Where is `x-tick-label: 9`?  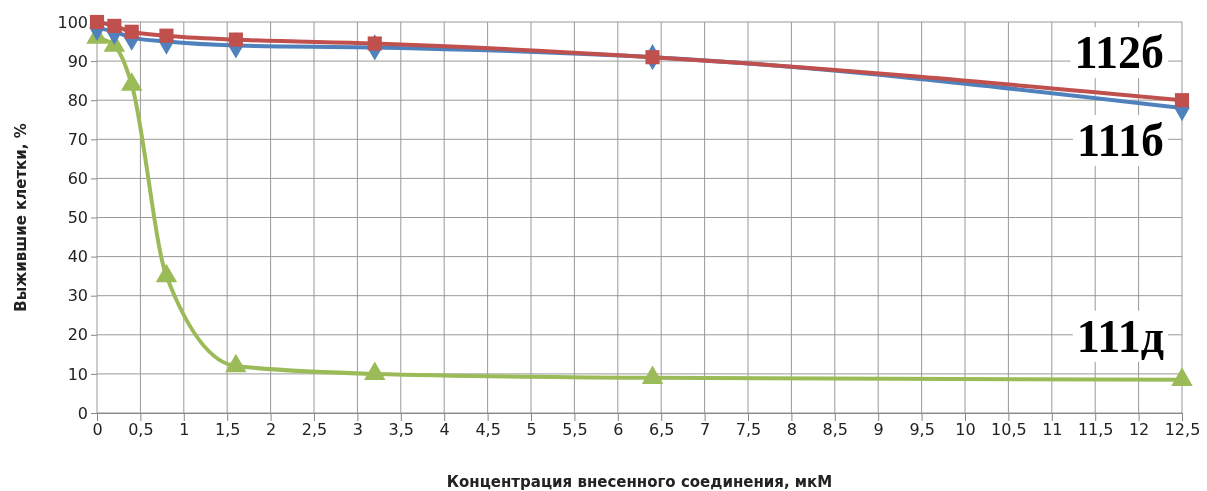
x-tick-label: 9 is located at coordinates (878, 430).